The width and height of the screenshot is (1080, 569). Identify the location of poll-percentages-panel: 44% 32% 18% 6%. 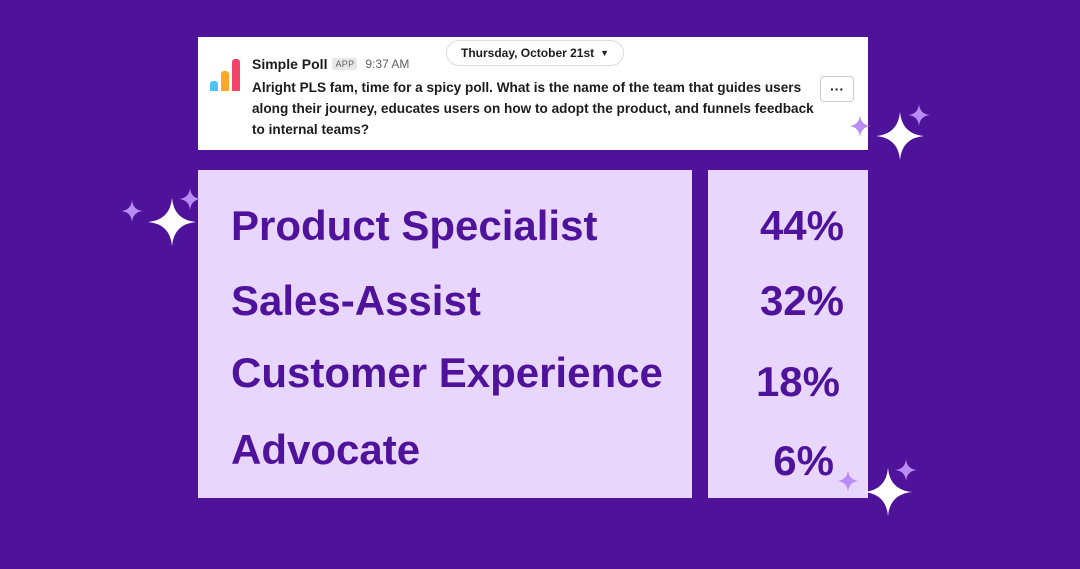
(788, 334).